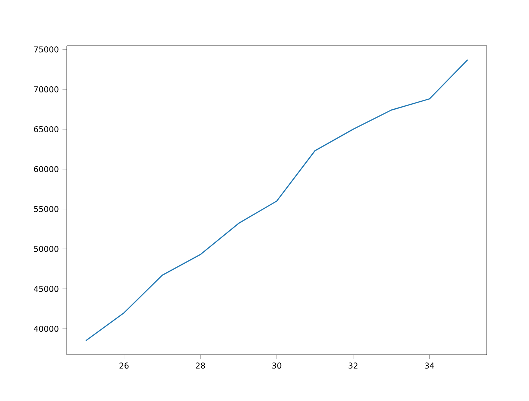 This screenshot has width=529, height=401. Describe the element at coordinates (46, 289) in the screenshot. I see `y-tick-label: 45000` at that location.